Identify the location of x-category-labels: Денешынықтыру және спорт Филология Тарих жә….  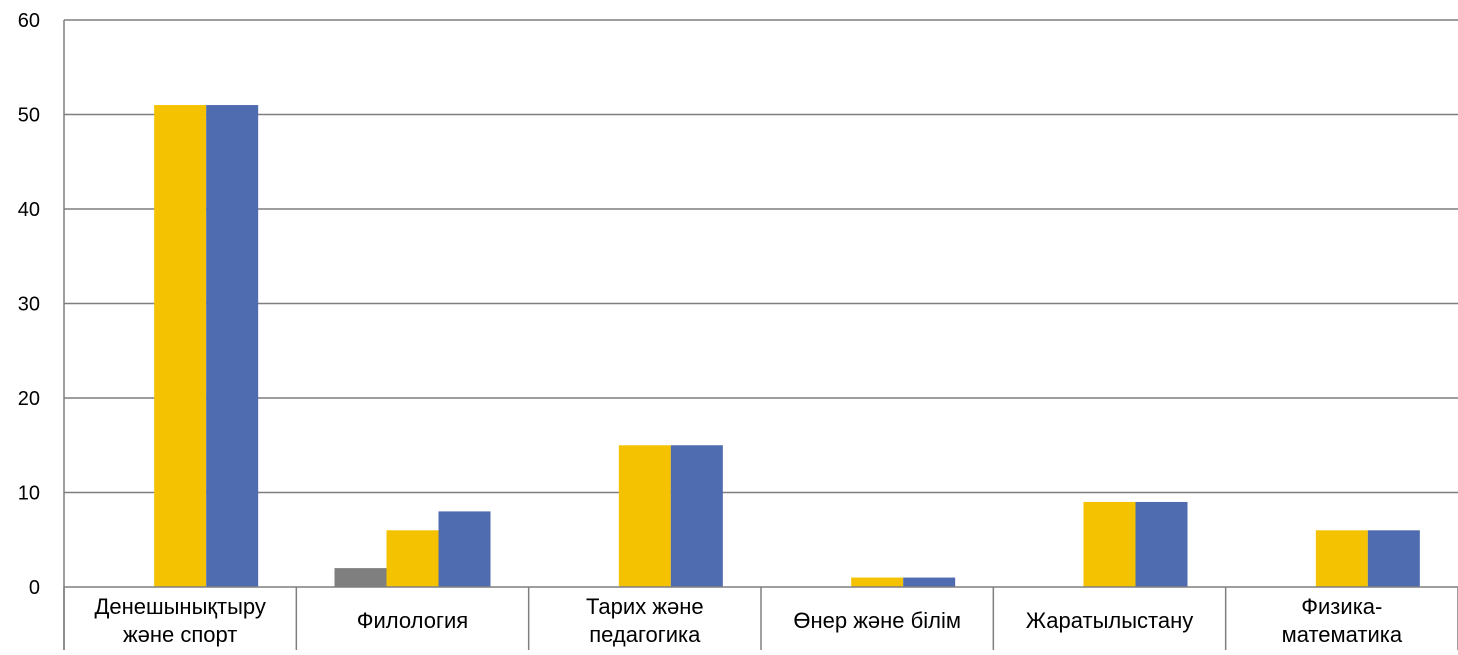
(748, 620).